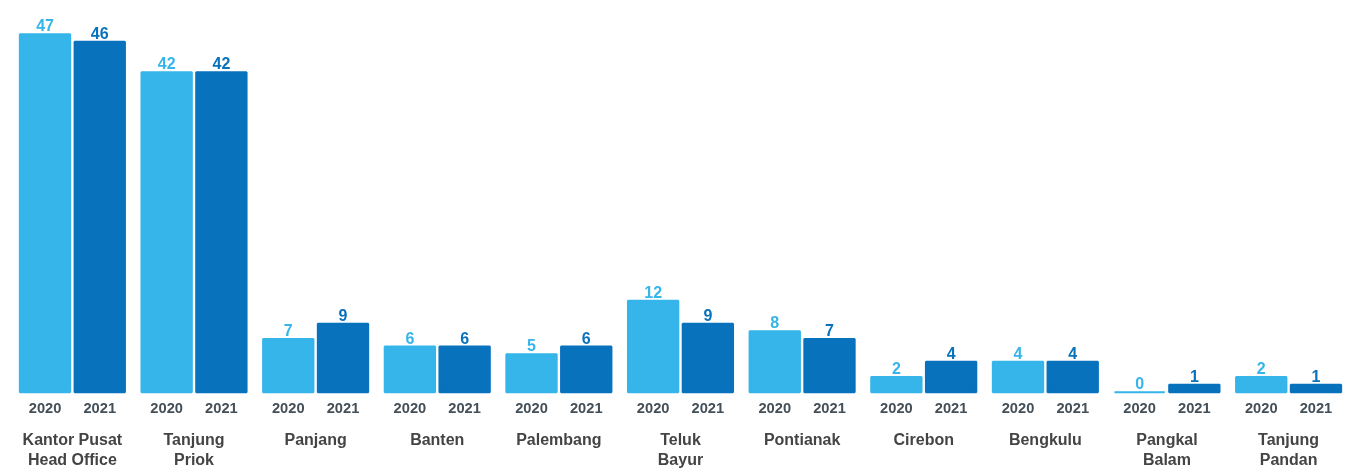  Describe the element at coordinates (680, 449) in the screenshot. I see `x-tick-label: Teluk Bayur` at that location.